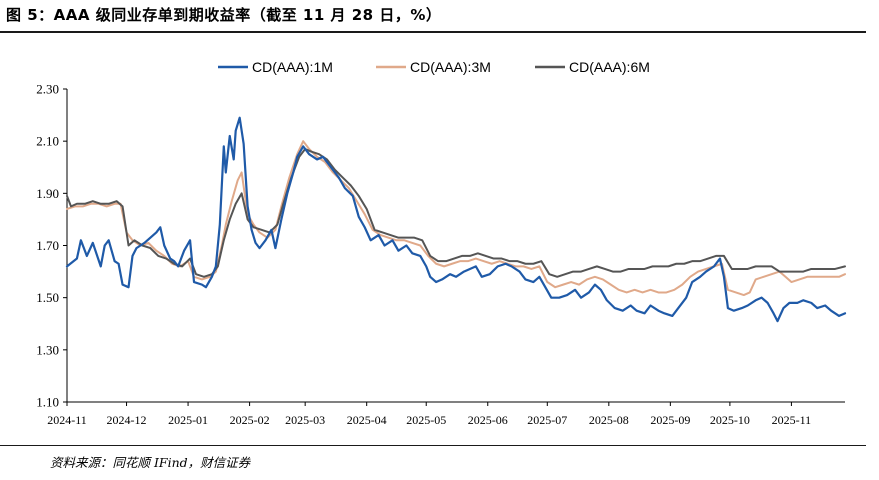 The width and height of the screenshot is (879, 480). Describe the element at coordinates (670, 420) in the screenshot. I see `x-tick-label: 2025-09` at that location.